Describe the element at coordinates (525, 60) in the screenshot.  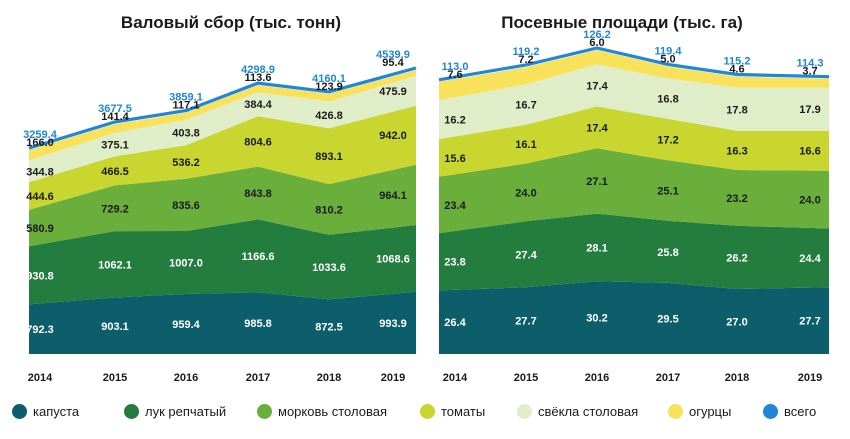
I see `label-cucumber-2015: 7.2` at that location.